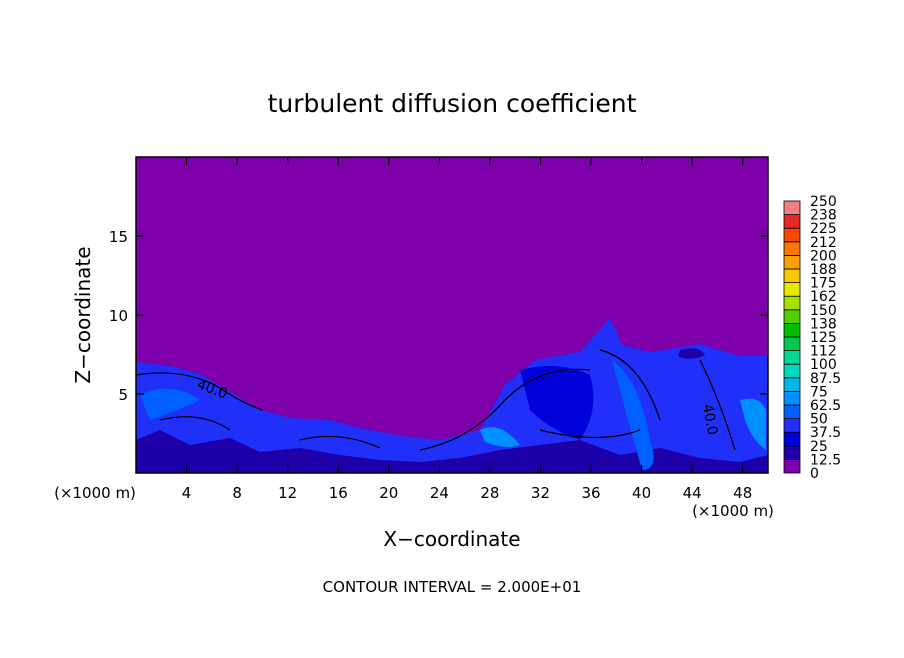 This screenshot has height=658, width=904. I want to click on contour-line, so click(435, 400).